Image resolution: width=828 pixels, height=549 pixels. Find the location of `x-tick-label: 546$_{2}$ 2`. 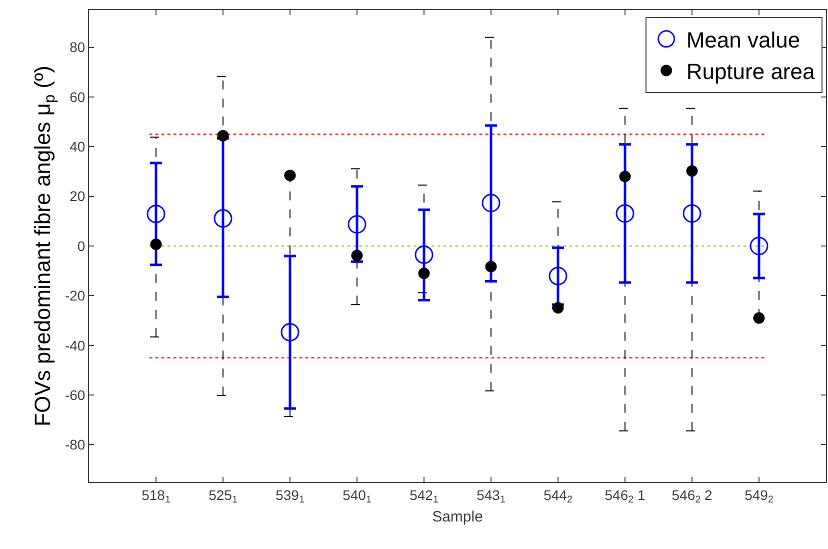

x-tick-label: 546$_{2}$ 2 is located at coordinates (692, 496).